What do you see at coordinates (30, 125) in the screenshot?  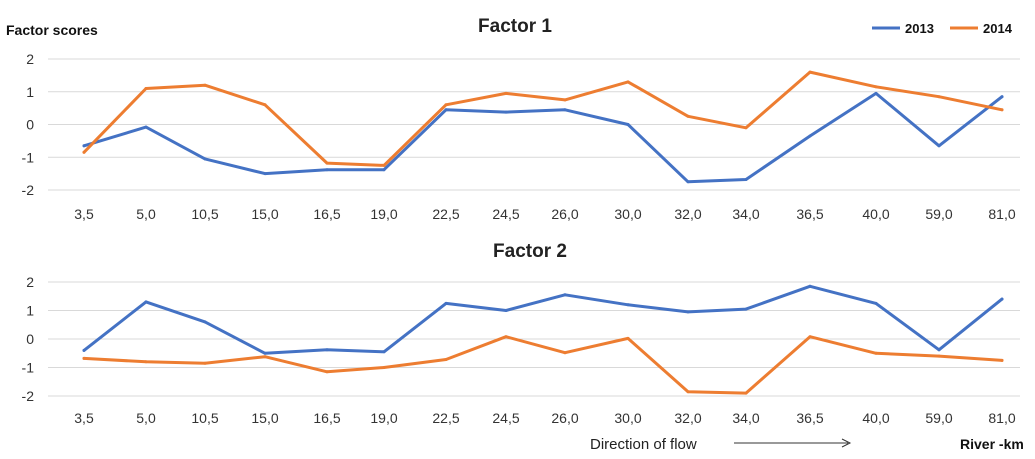 I see `y-tick-label: 0` at bounding box center [30, 125].